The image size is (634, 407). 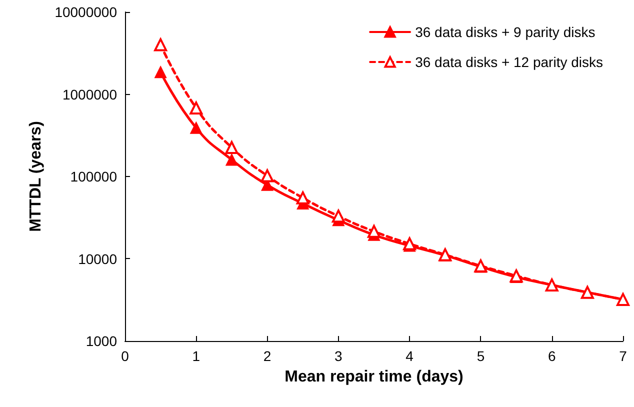 I want to click on y-tick-label: 100000, so click(x=94, y=176).